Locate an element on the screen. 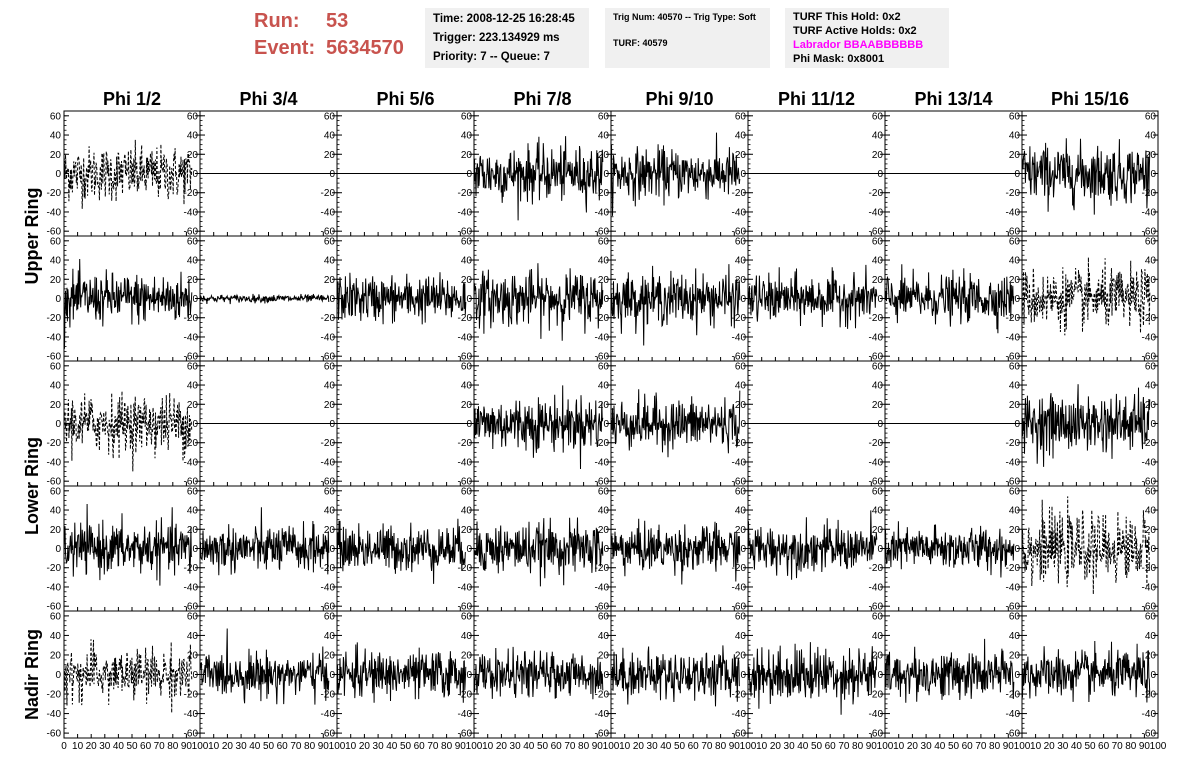  y-tick-label: 60 is located at coordinates (56, 116).